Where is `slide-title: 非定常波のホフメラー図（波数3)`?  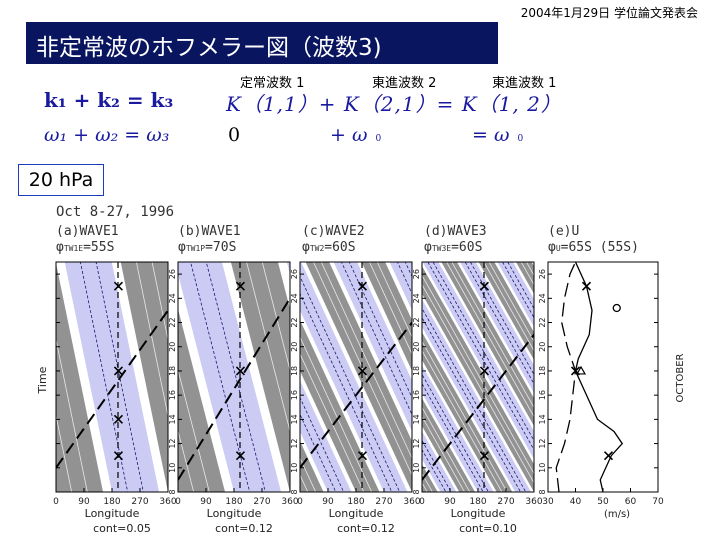 slide-title: 非定常波のホフメラー図（波数3) is located at coordinates (209, 48).